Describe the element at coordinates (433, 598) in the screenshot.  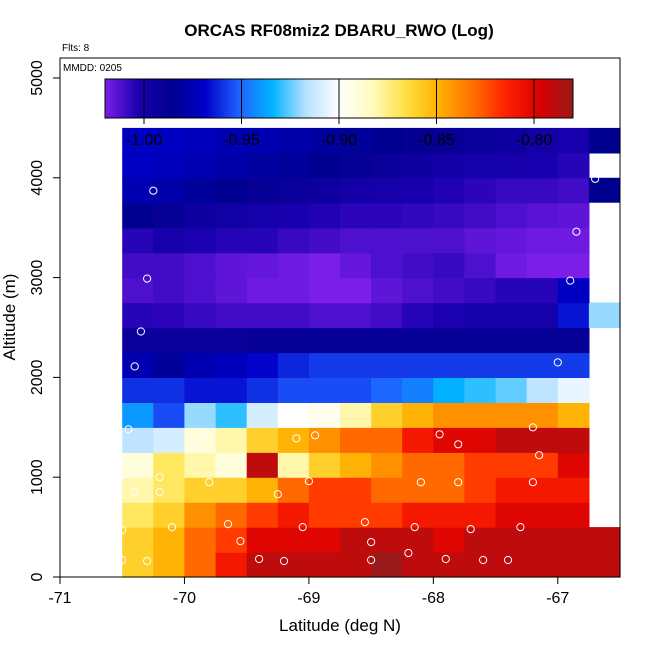
I see `x-tick-label: -68` at that location.